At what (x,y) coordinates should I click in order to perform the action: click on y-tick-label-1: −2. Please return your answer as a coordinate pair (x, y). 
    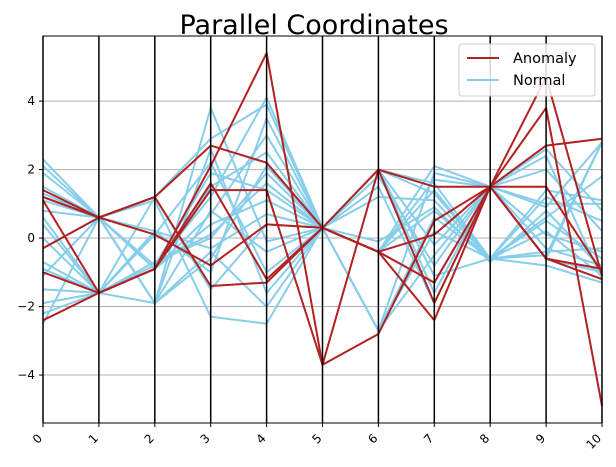
    Looking at the image, I should click on (26, 307).